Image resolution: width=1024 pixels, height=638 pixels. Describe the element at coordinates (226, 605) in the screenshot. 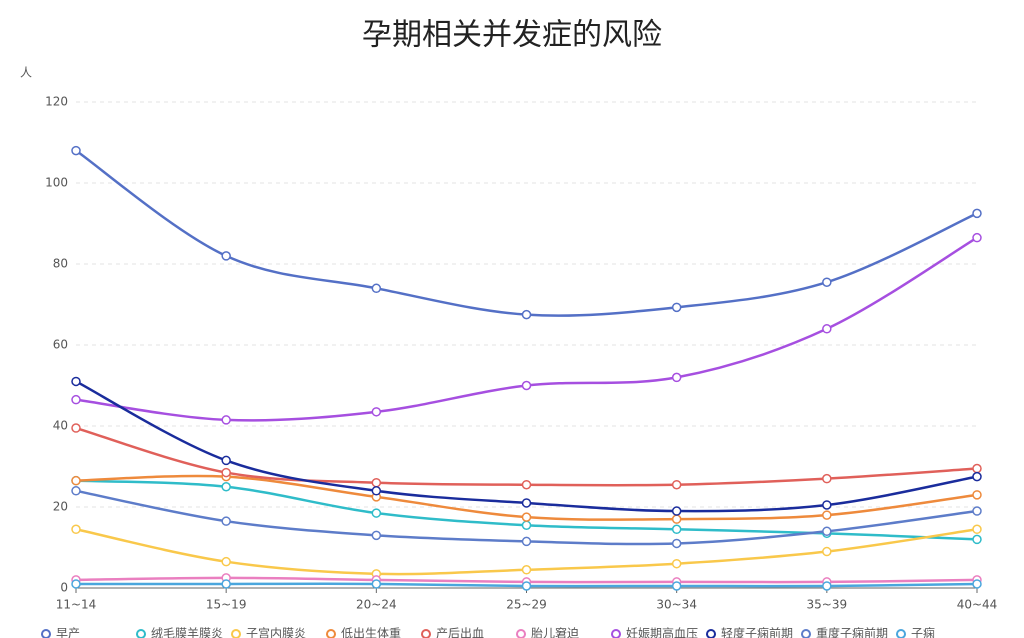

I see `x-tick-label: 15~19` at that location.